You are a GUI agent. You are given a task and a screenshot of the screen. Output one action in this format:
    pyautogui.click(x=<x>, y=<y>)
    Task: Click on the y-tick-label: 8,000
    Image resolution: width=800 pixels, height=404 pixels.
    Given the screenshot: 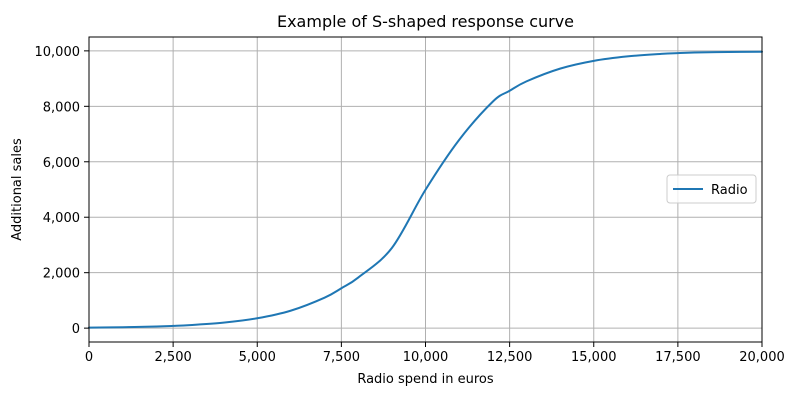 What is the action you would take?
    pyautogui.click(x=61, y=107)
    